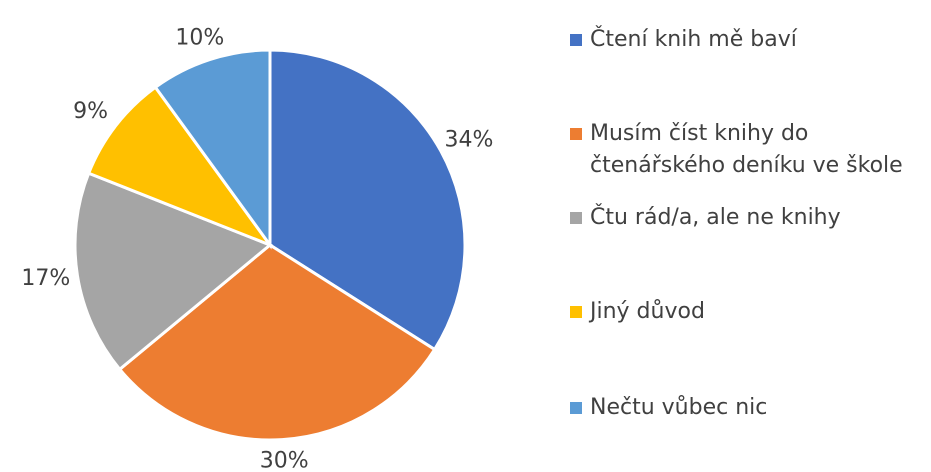 Image resolution: width=931 pixels, height=472 pixels. What do you see at coordinates (45, 278) in the screenshot?
I see `data-label: 17%` at bounding box center [45, 278].